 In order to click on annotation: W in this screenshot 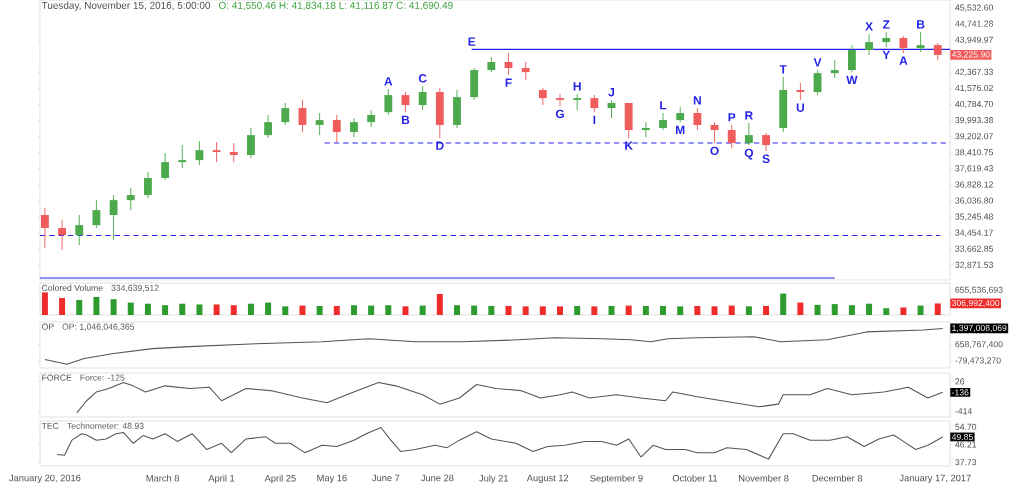, I will do `click(852, 79)`.